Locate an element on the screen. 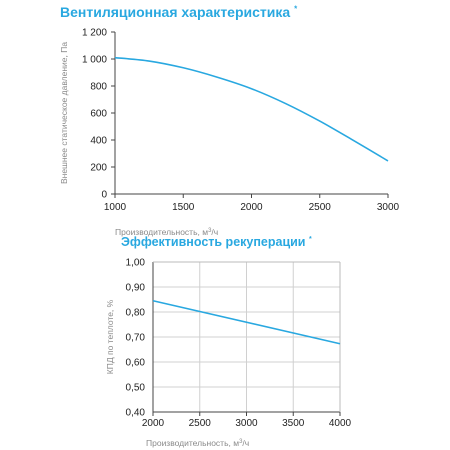 The height and width of the screenshot is (450, 450). chart-1-y-tick-label: 800 is located at coordinates (98, 87).